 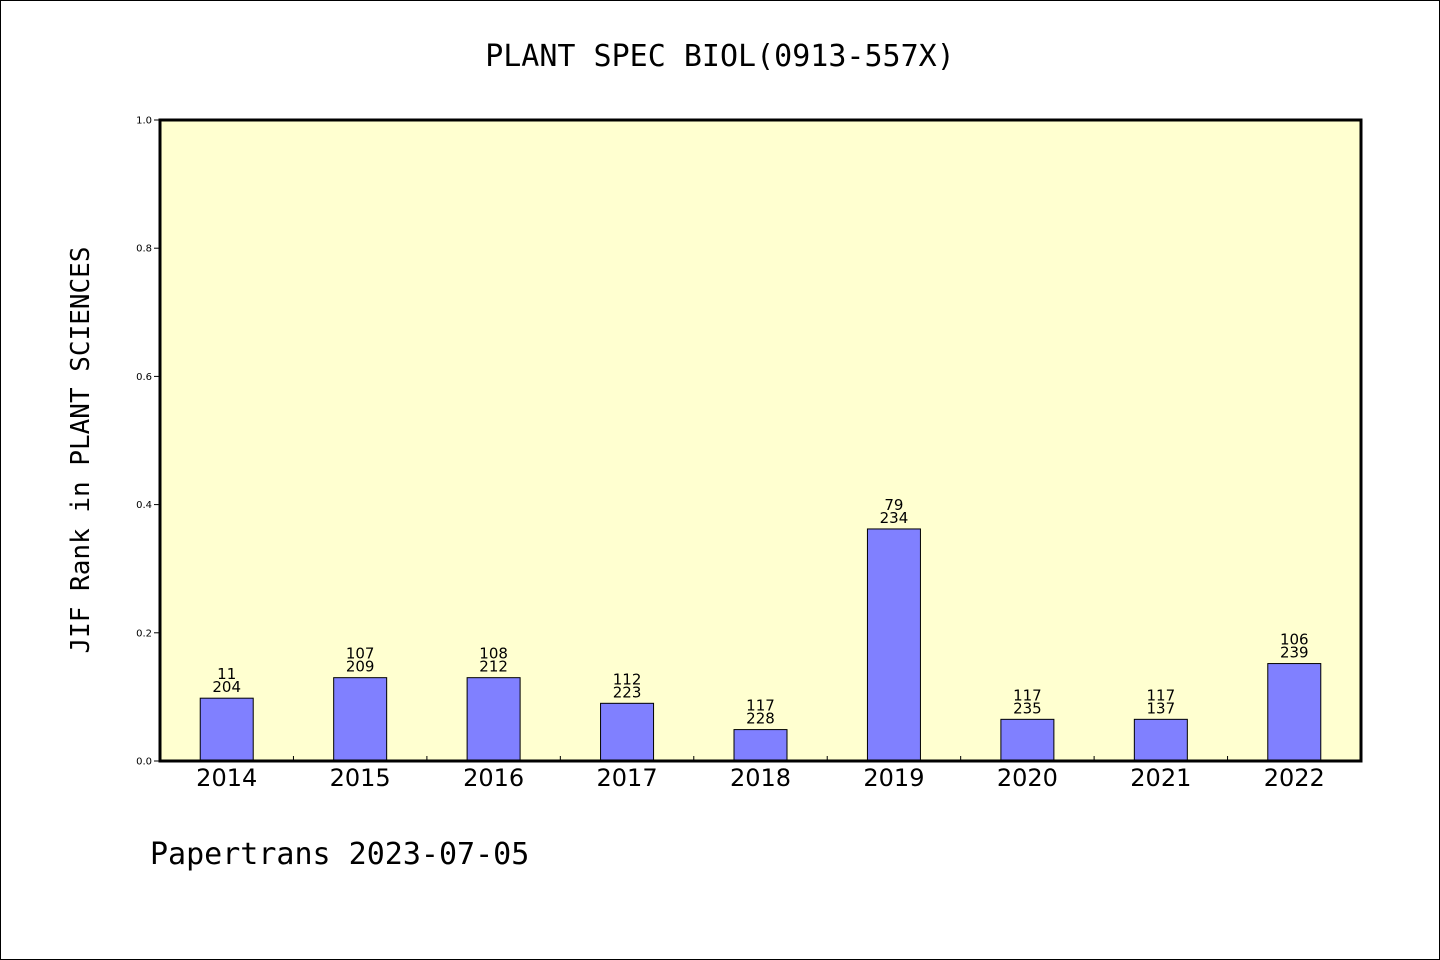 What do you see at coordinates (493, 654) in the screenshot?
I see `data-label-top: 108` at bounding box center [493, 654].